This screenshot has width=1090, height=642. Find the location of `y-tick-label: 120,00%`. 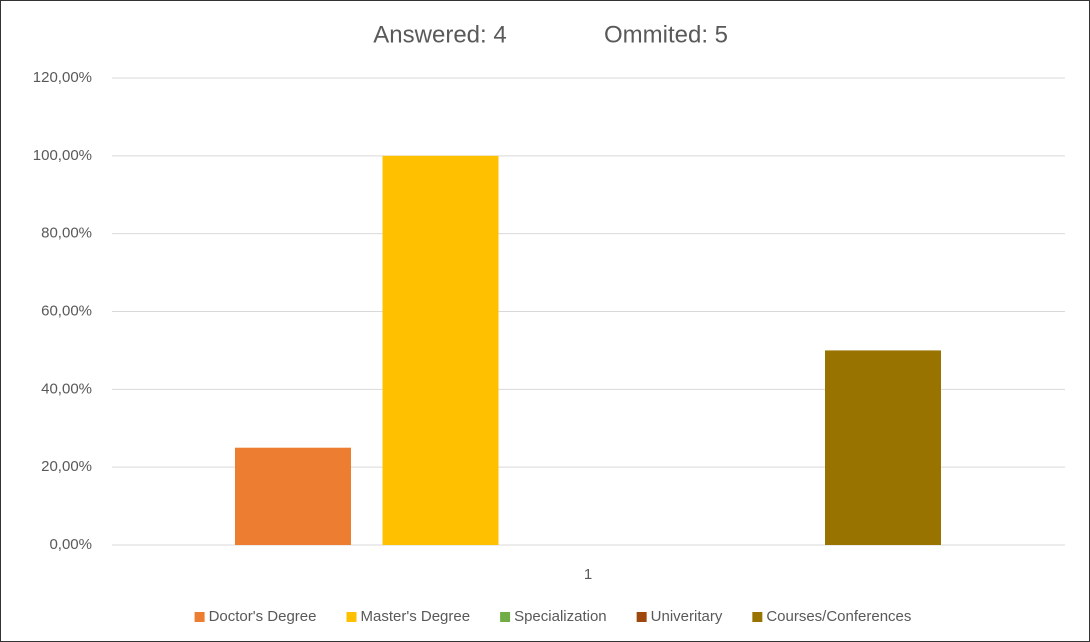

y-tick-label: 120,00% is located at coordinates (62, 77).